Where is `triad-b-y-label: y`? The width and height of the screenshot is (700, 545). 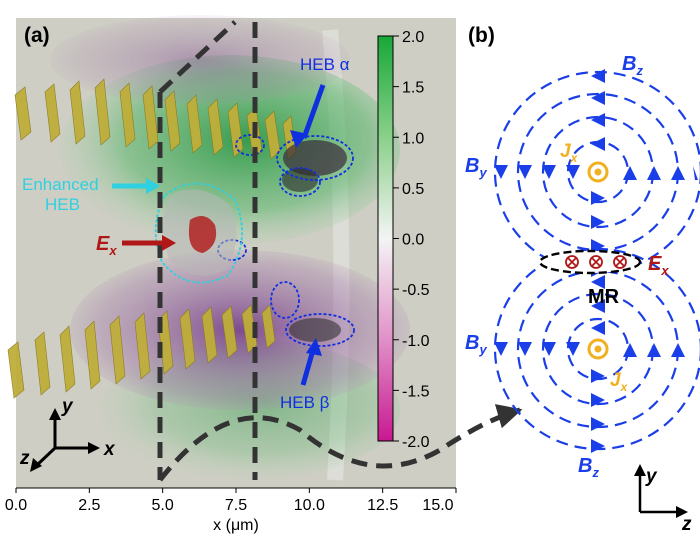 triad-b-y-label: y is located at coordinates (651, 476).